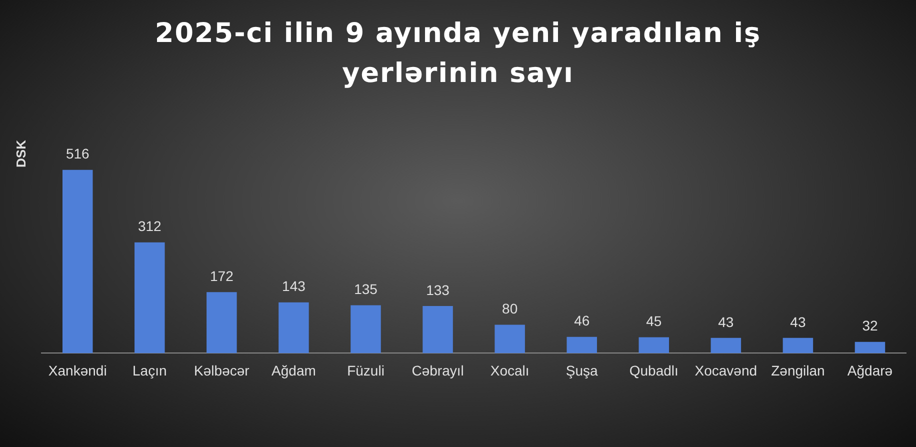 This screenshot has height=447, width=916. Describe the element at coordinates (870, 370) in the screenshot. I see `x-tick-label: Ağdarə` at that location.